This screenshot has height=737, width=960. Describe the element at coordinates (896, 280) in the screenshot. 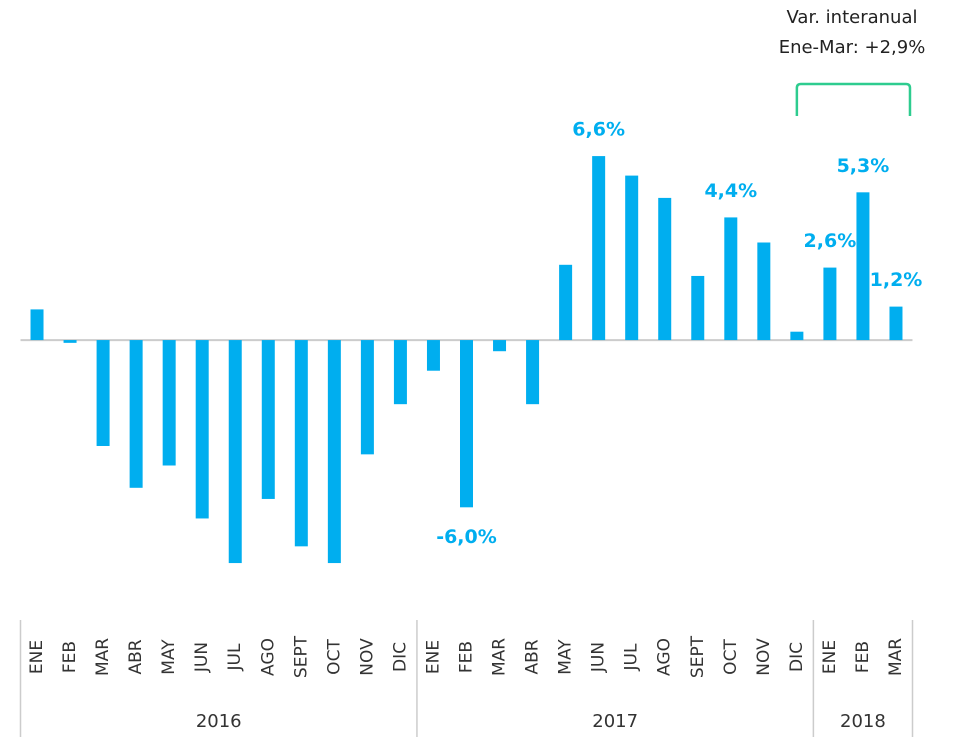

I see `value-label: 1,2%` at that location.